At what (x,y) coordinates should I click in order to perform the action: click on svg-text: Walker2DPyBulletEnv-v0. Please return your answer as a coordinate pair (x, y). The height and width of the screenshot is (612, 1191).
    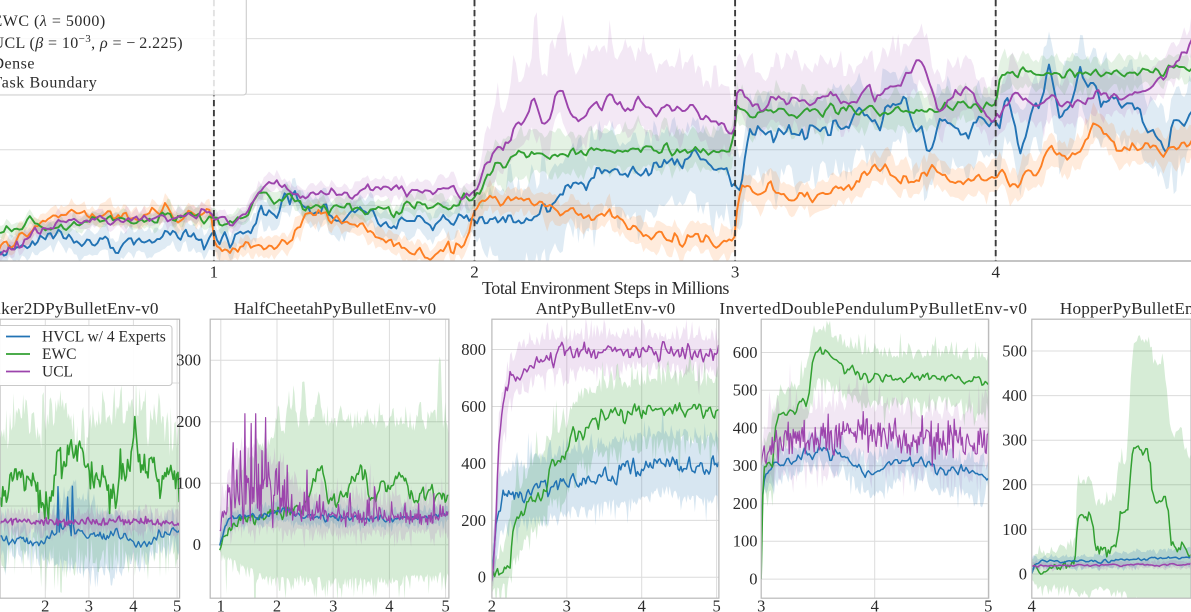
    Looking at the image, I should click on (79, 308).